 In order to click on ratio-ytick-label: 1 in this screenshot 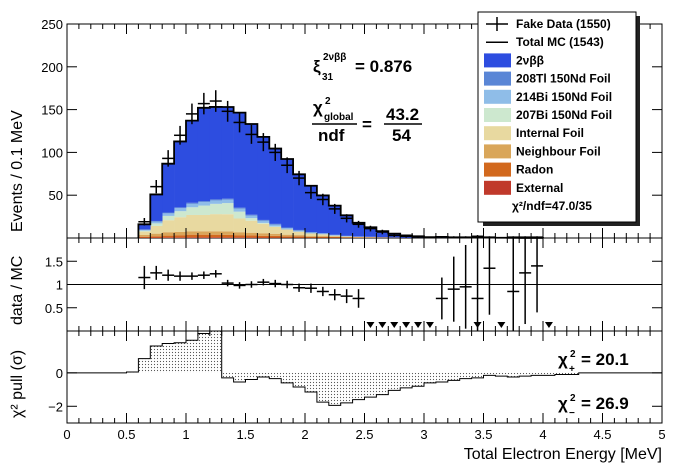, I will do `click(59, 285)`.